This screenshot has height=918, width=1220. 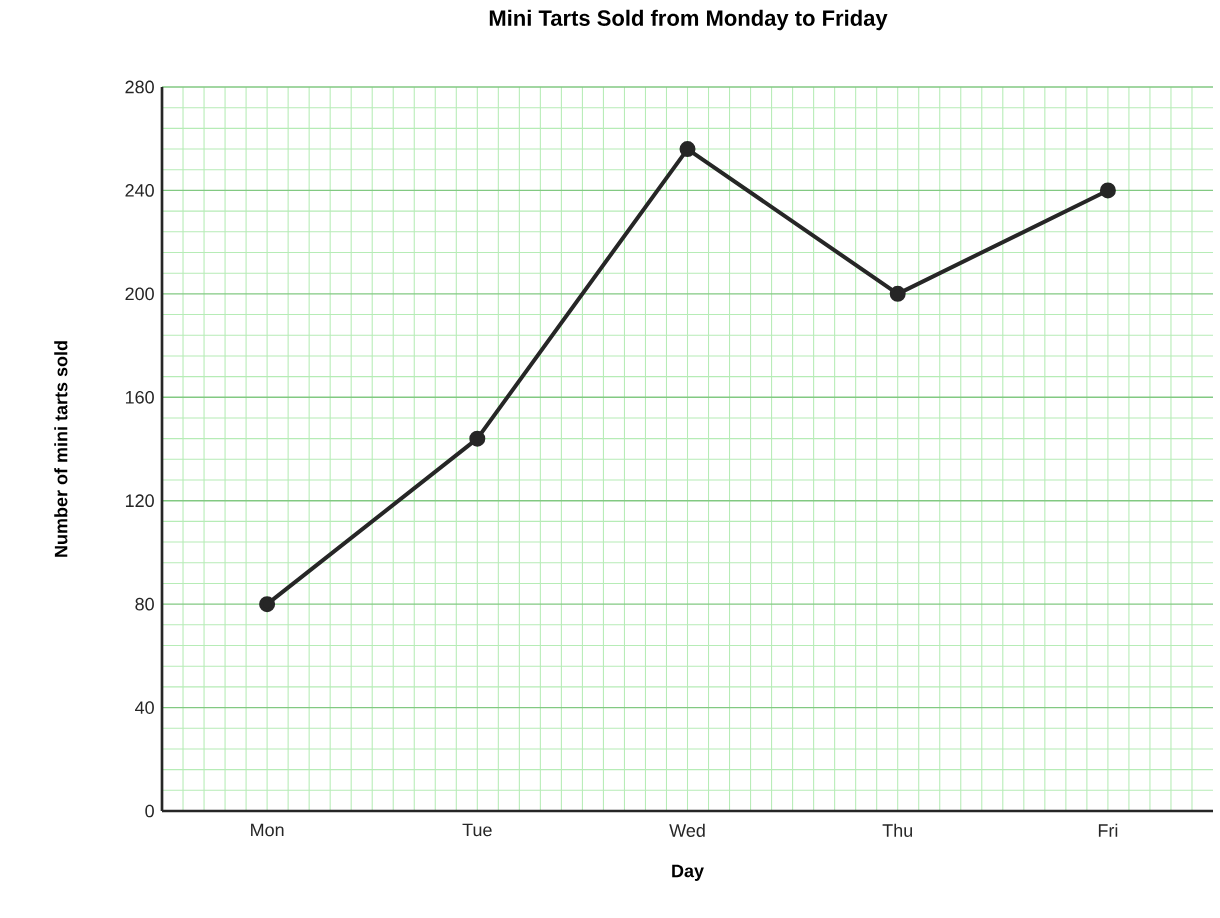 What do you see at coordinates (61, 449) in the screenshot?
I see `y-axis-title: Number of mini tarts sold` at bounding box center [61, 449].